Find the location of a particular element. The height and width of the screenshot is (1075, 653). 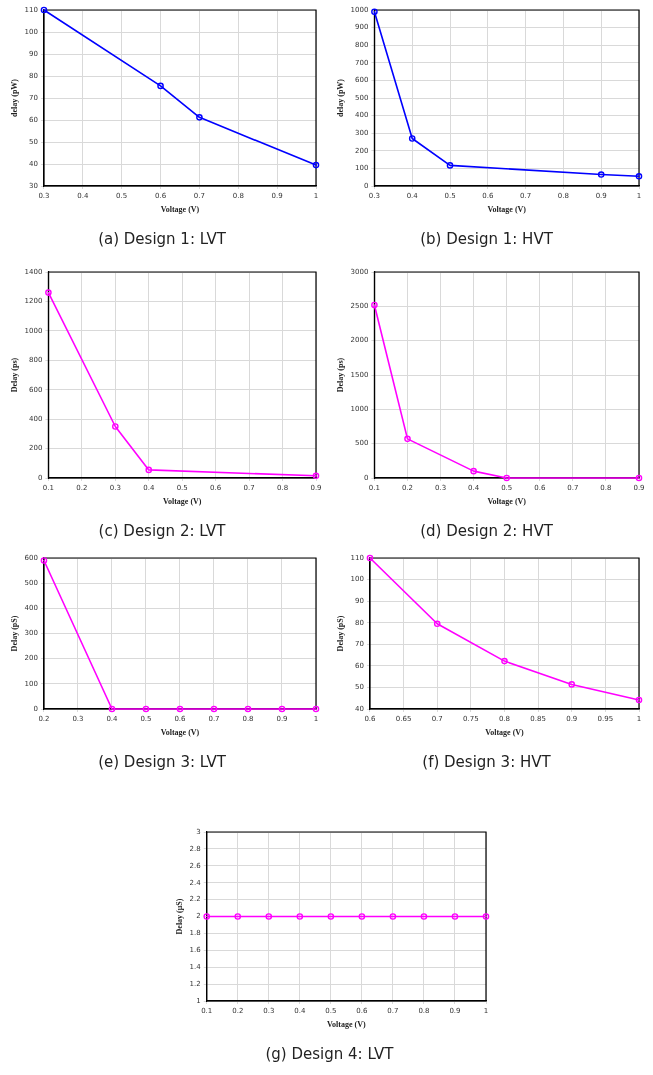

text: (b) Design 1: HVT is located at coordinates (487, 238).